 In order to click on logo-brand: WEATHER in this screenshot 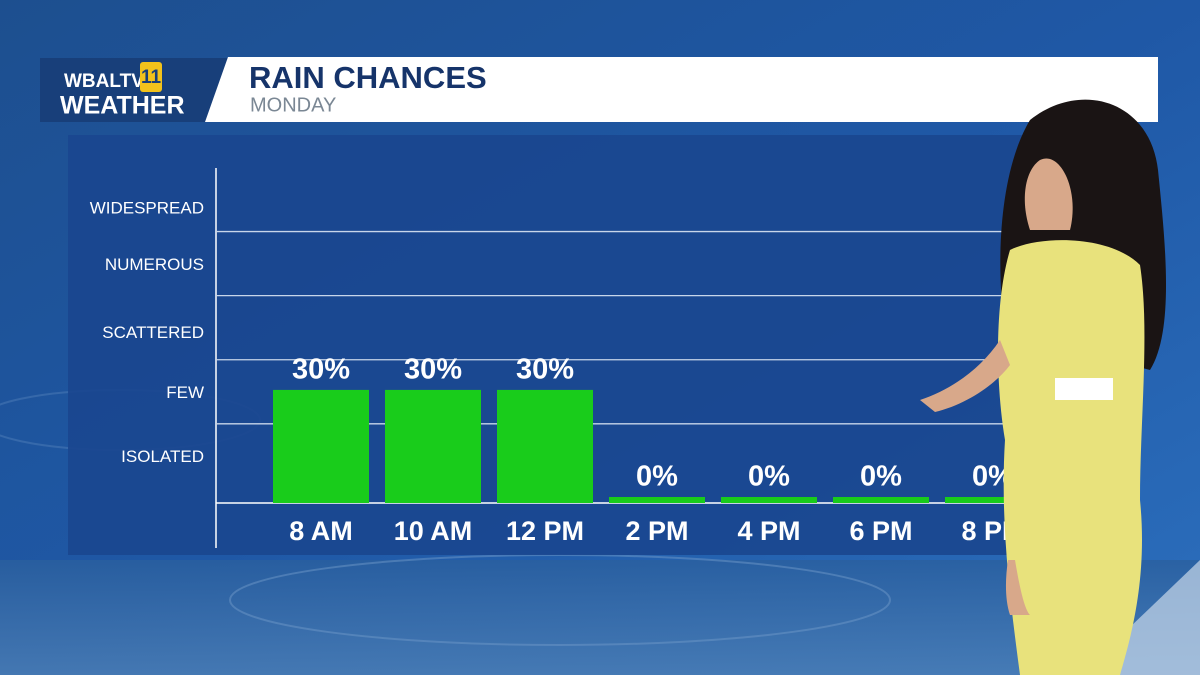, I will do `click(122, 106)`.